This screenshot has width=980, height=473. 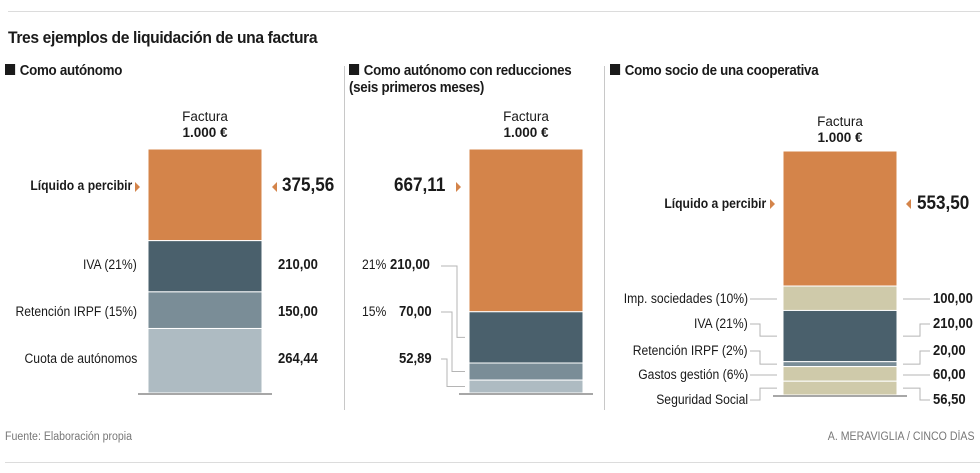 What do you see at coordinates (80, 358) in the screenshot?
I see `panel-1-label-cuota: Cuota de autónomos` at bounding box center [80, 358].